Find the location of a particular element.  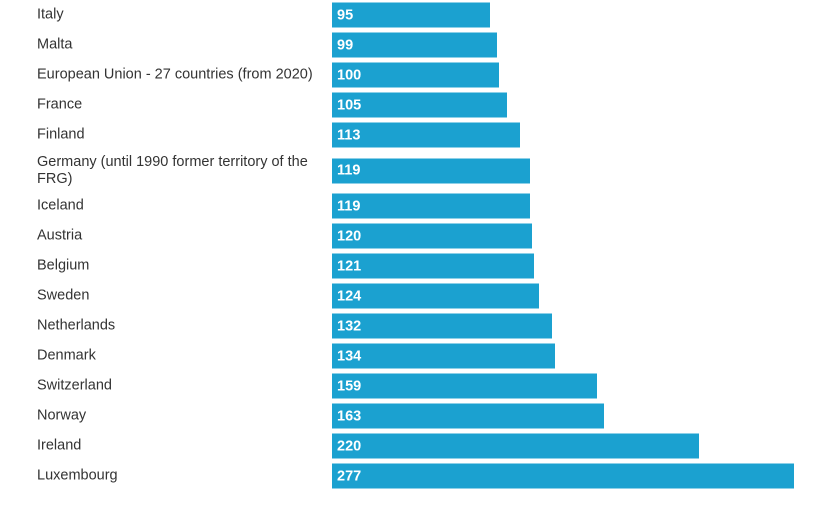

bar-row: Austria 120 is located at coordinates (414, 236).